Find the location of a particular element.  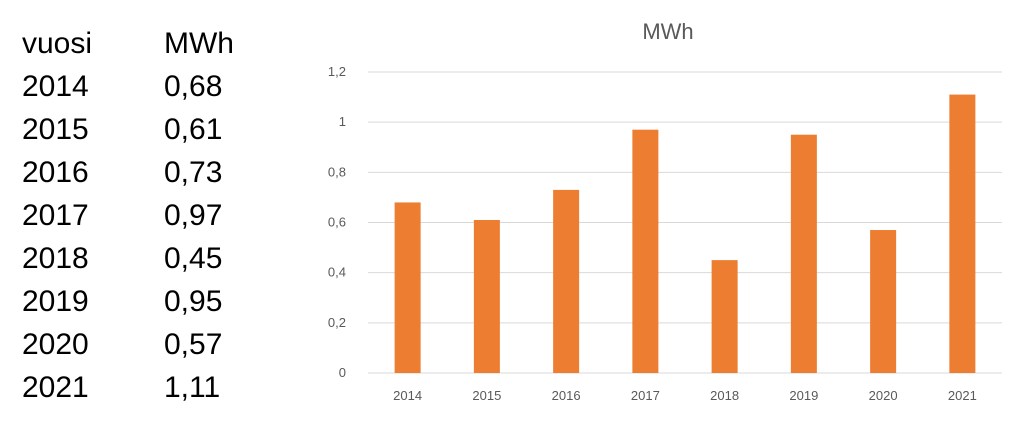

table-cell-year: 2014 is located at coordinates (55, 86).